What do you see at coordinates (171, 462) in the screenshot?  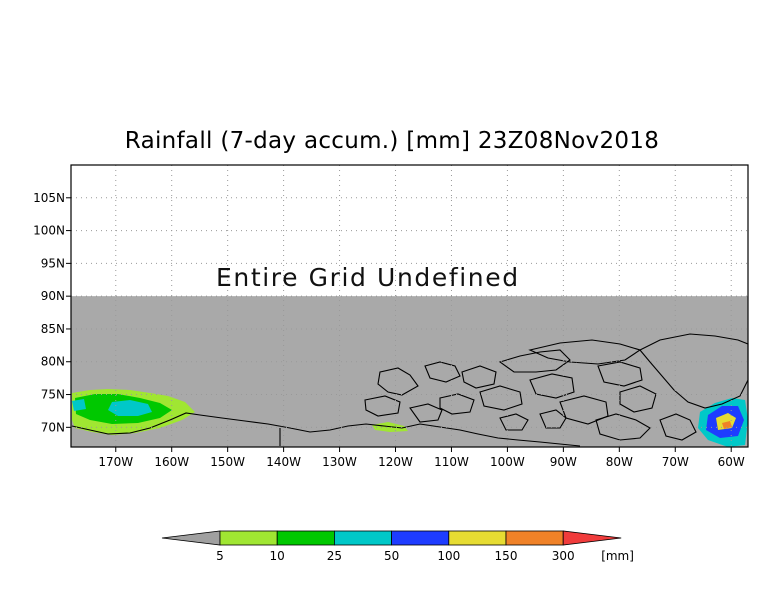 I see `lon-tick-label: 160W` at bounding box center [171, 462].